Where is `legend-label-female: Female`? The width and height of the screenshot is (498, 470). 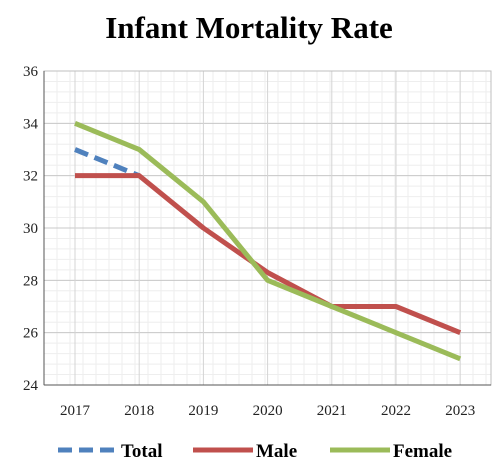
legend-label-female: Female is located at coordinates (422, 451).